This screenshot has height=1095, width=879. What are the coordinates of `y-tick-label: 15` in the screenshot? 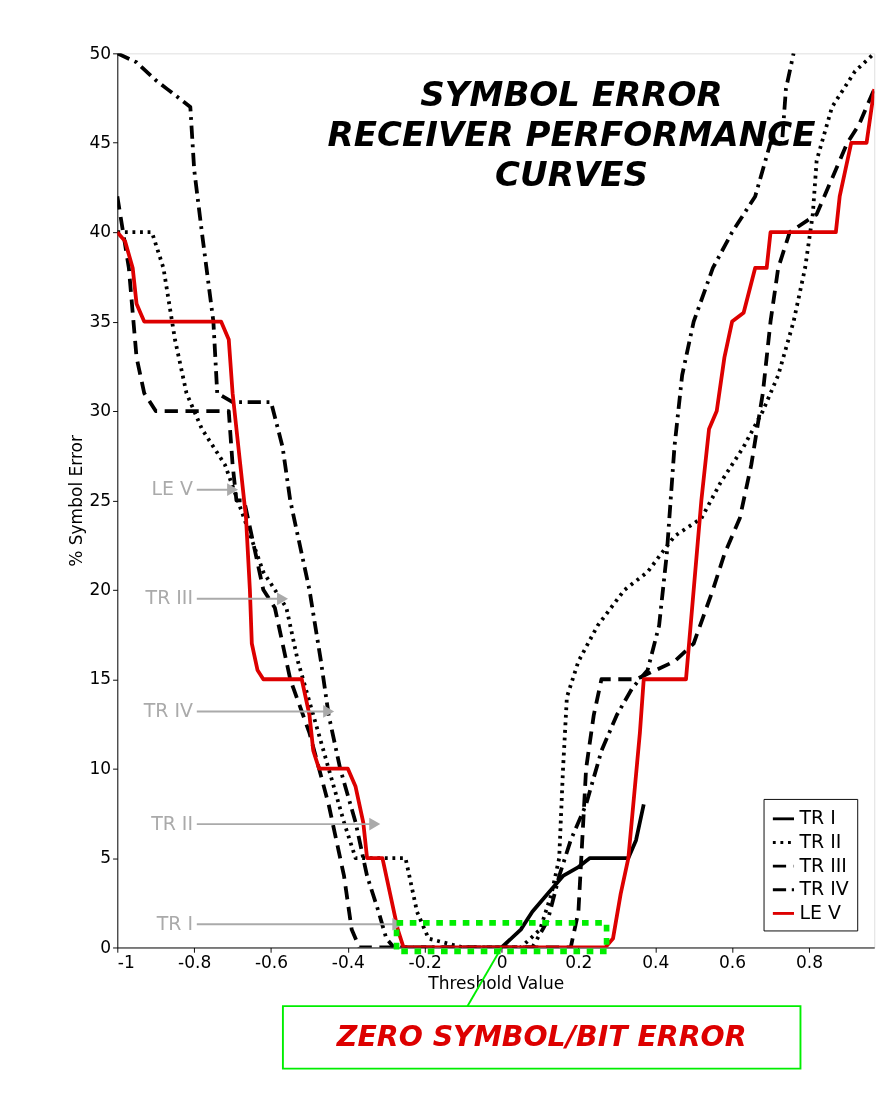 It's located at (100, 678).